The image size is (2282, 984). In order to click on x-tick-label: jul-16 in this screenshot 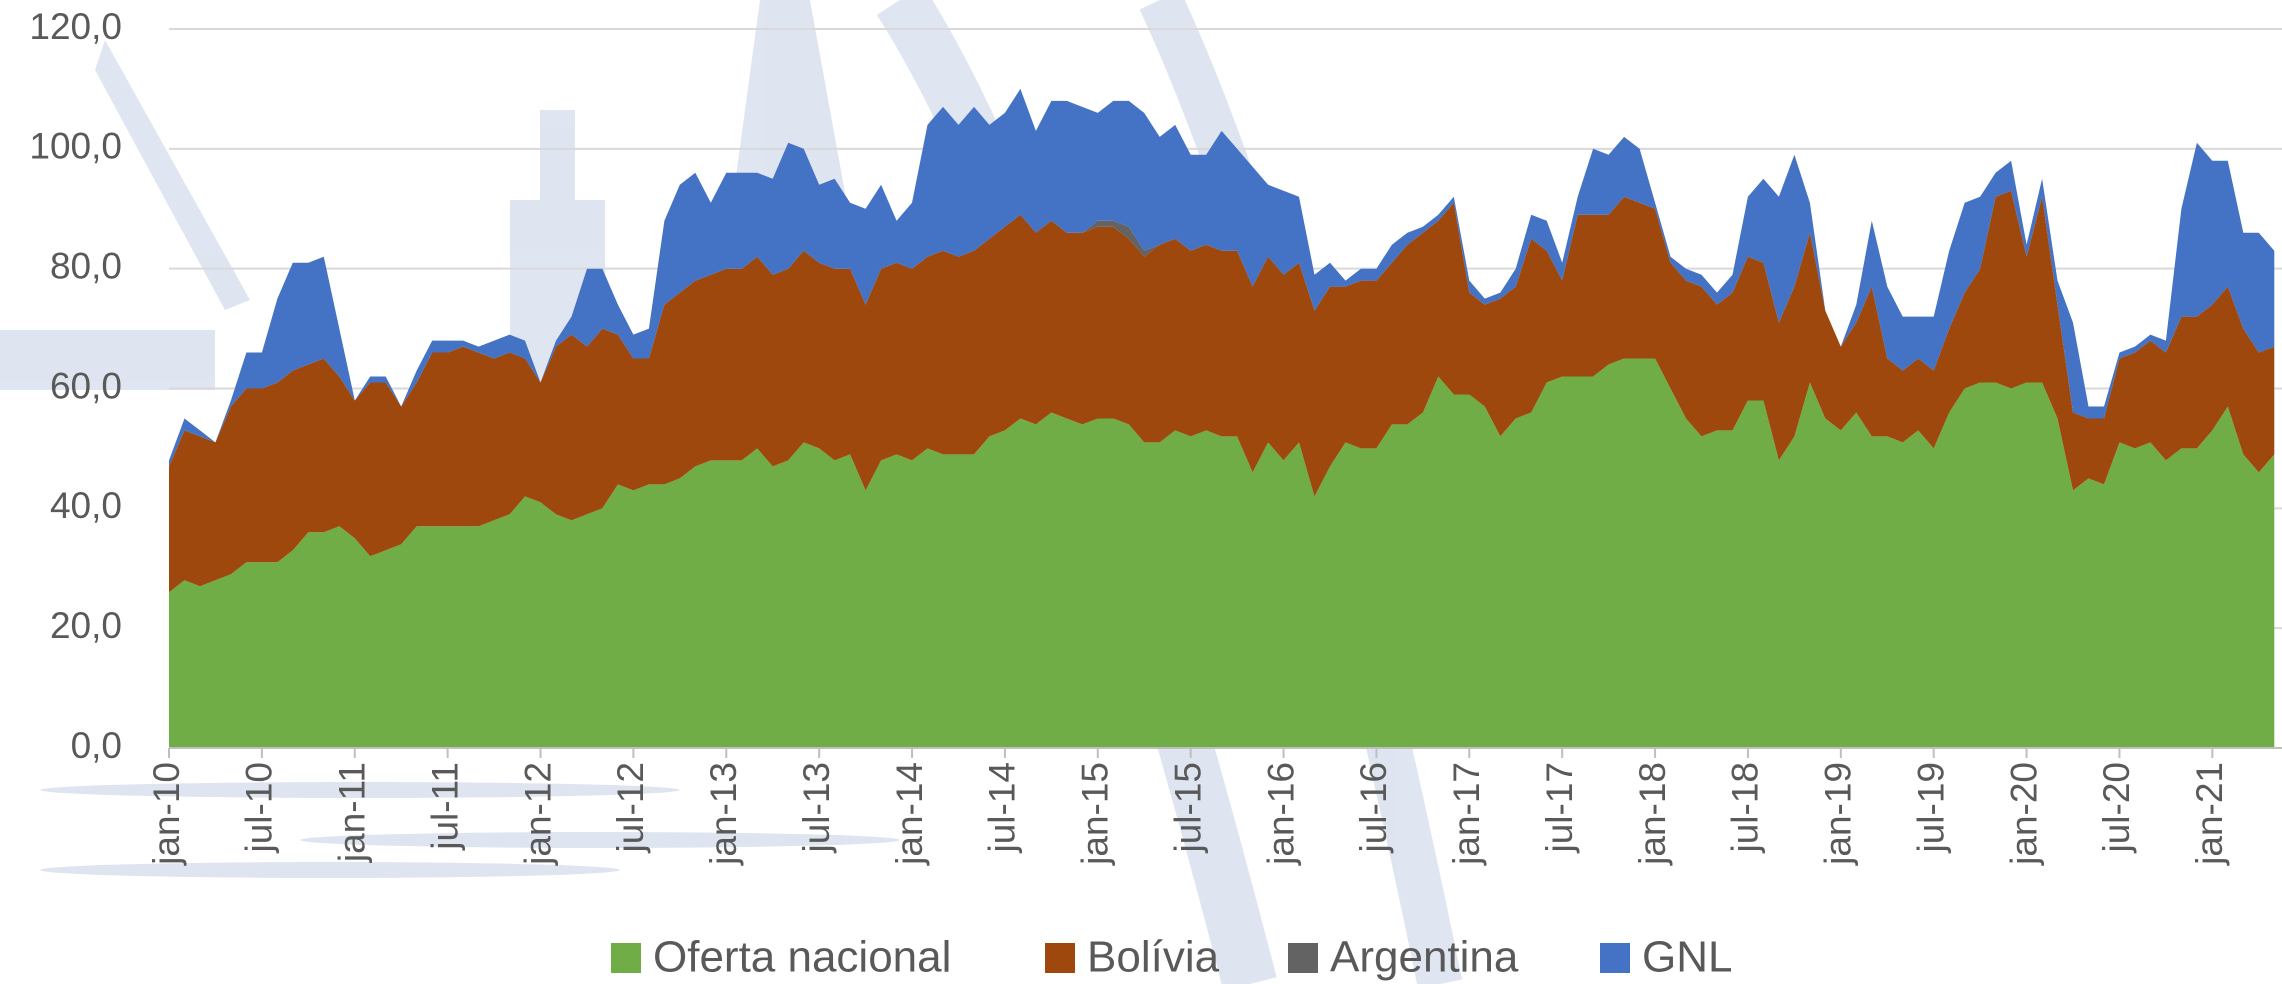, I will do `click(1373, 808)`.